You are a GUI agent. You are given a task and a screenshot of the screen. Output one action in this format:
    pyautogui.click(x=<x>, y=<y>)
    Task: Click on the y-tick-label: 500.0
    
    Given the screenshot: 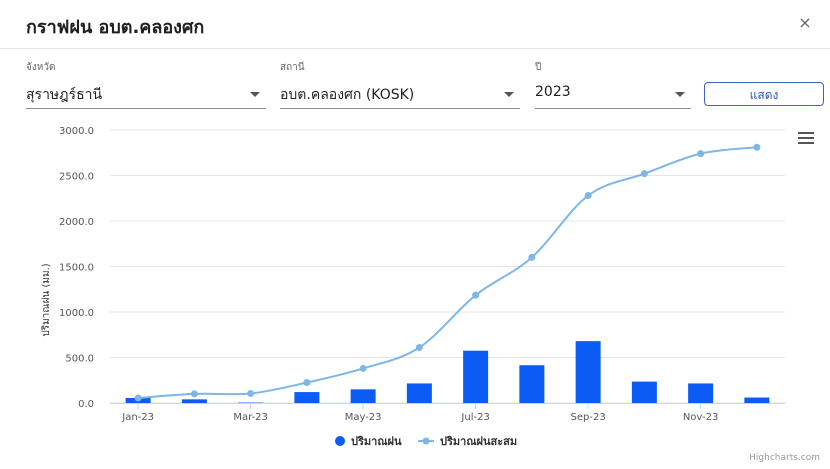 What is the action you would take?
    pyautogui.click(x=79, y=359)
    